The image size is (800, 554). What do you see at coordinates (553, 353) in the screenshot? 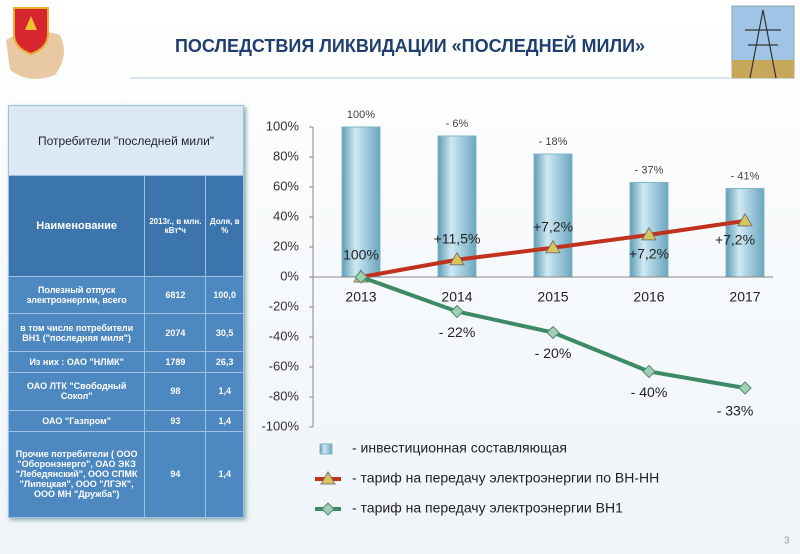
I see `line-label: - 20%` at bounding box center [553, 353].